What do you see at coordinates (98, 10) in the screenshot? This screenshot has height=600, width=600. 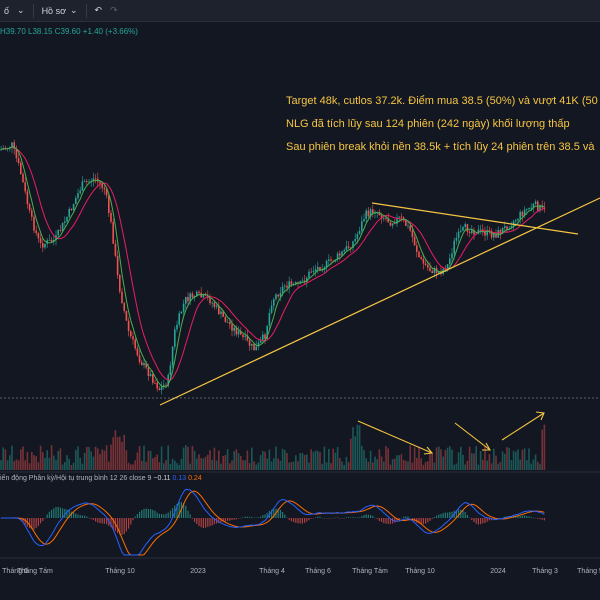 I see `undo-icon: ↶` at bounding box center [98, 10].